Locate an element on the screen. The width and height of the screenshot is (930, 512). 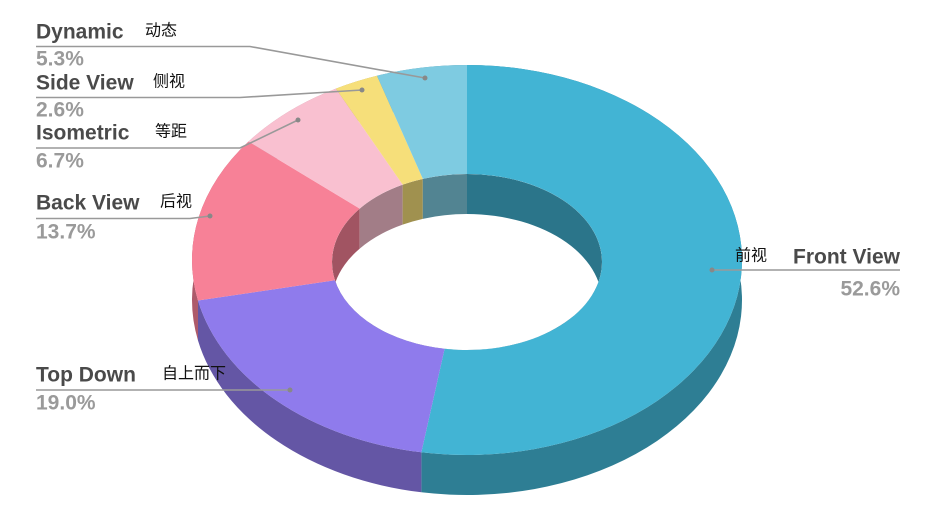
slice-side is located at coordinates (309, 396).